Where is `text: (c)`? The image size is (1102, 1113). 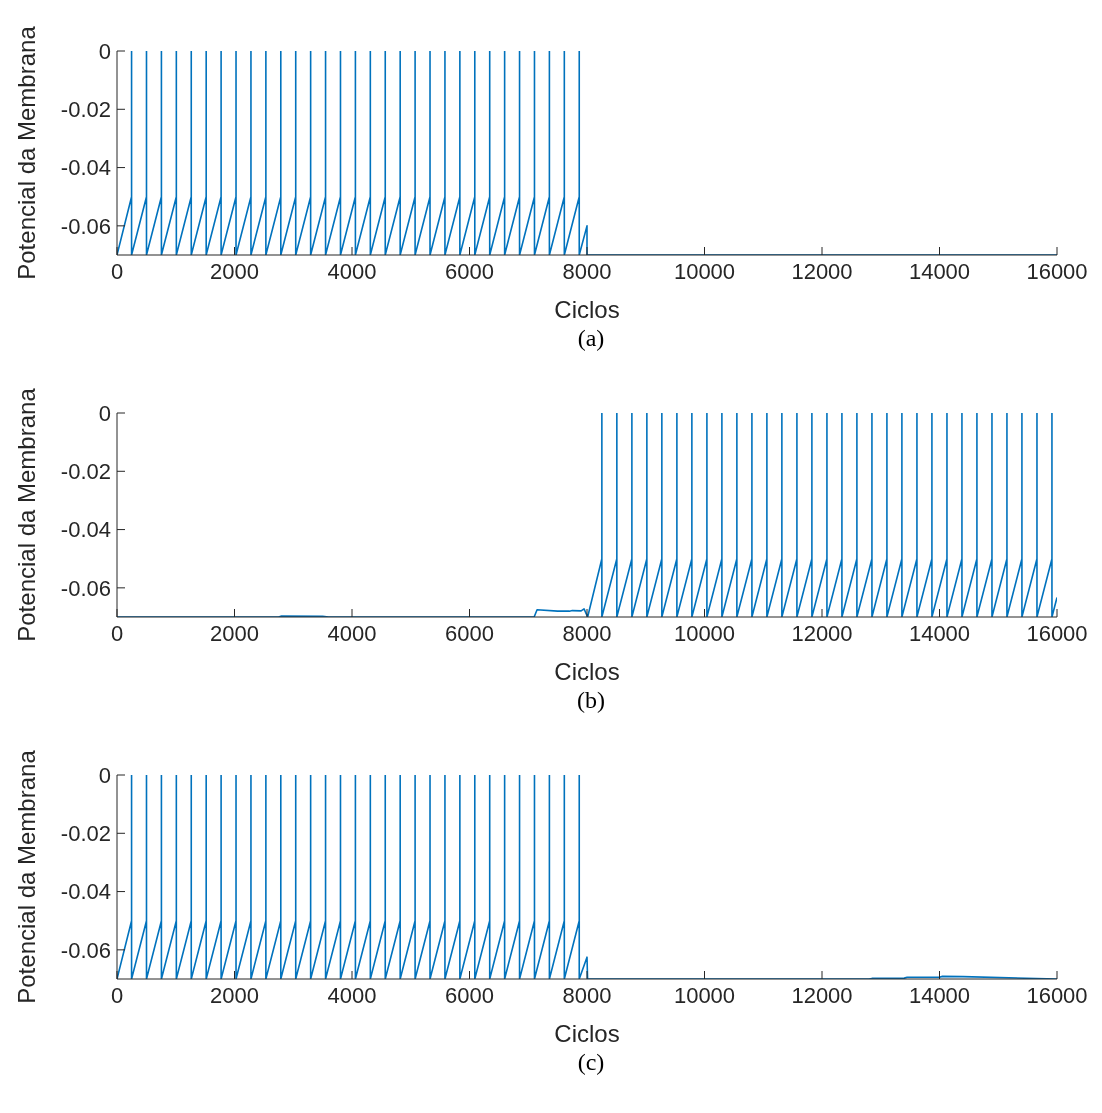 text: (c) is located at coordinates (591, 1062).